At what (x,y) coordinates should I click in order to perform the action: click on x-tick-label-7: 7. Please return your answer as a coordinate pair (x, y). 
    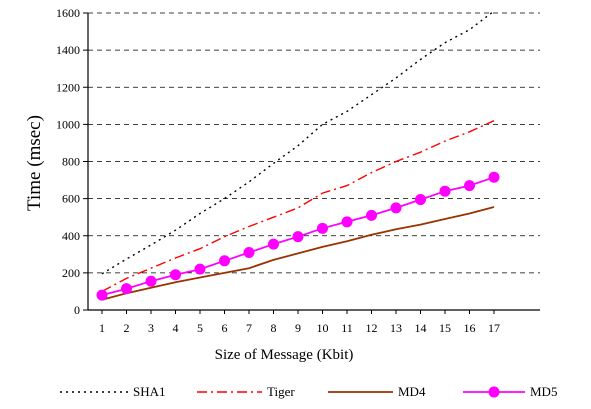
    Looking at the image, I should click on (249, 328).